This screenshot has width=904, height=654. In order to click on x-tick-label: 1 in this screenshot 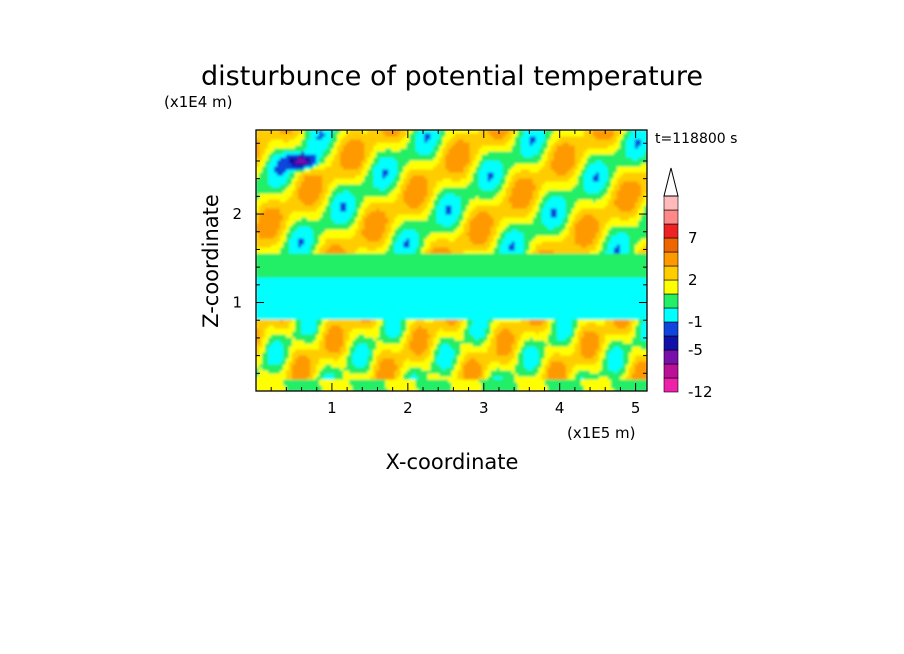, I will do `click(332, 408)`.